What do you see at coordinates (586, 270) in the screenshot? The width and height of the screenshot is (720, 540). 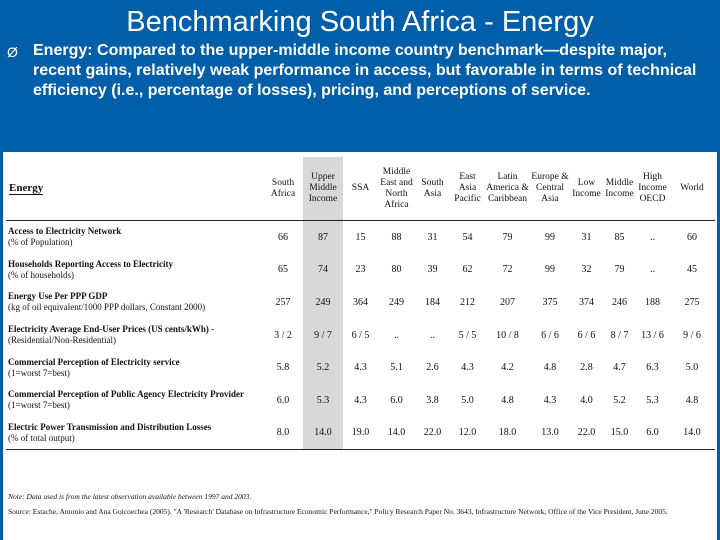 I see `table-cell: 32` at bounding box center [586, 270].